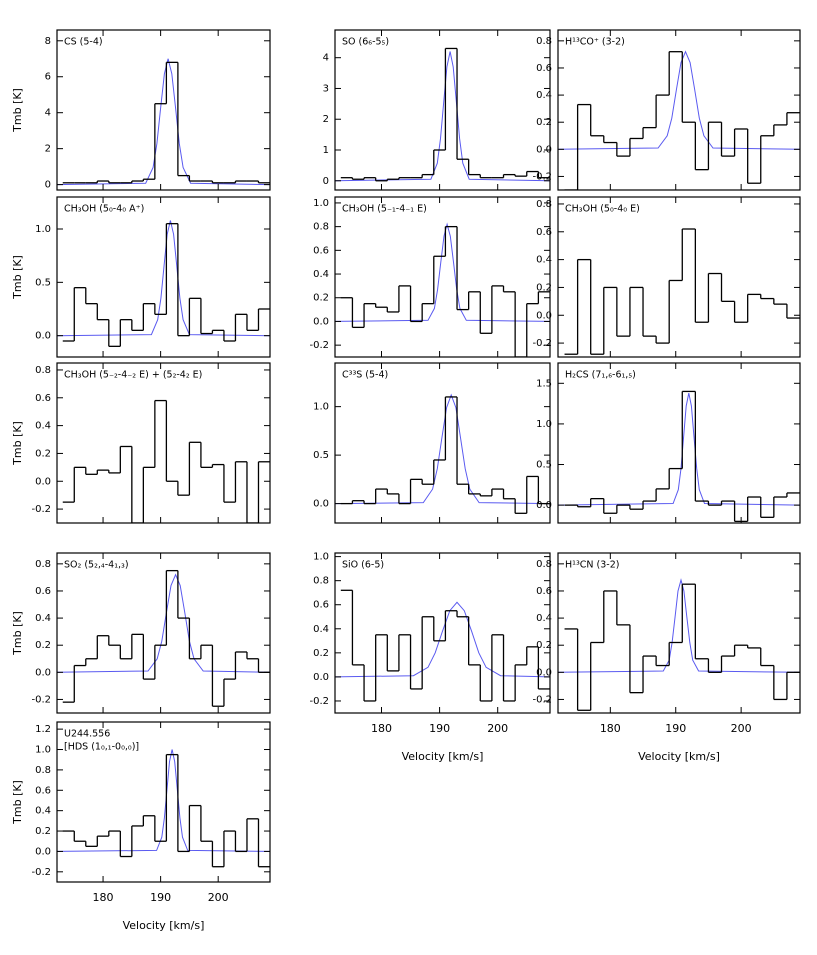  Describe the element at coordinates (326, 88) in the screenshot. I see `y-tick-label: 3` at that location.